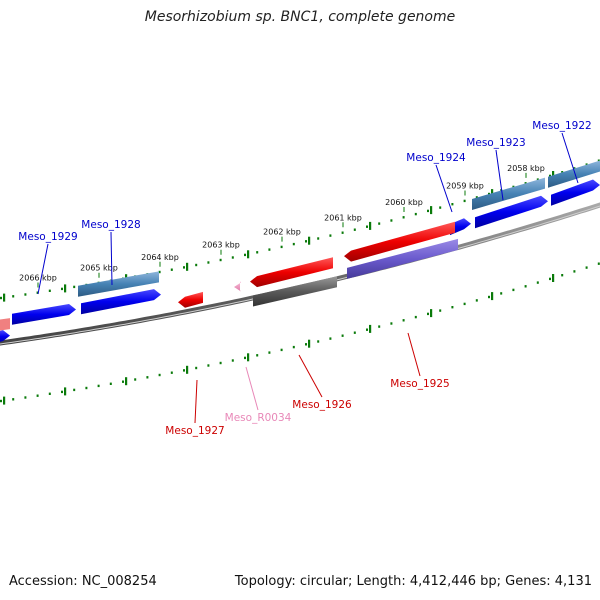 The width and height of the screenshot is (600, 600). What do you see at coordinates (399, 241) in the screenshot?
I see `gene-feature-meso-1925` at bounding box center [399, 241].